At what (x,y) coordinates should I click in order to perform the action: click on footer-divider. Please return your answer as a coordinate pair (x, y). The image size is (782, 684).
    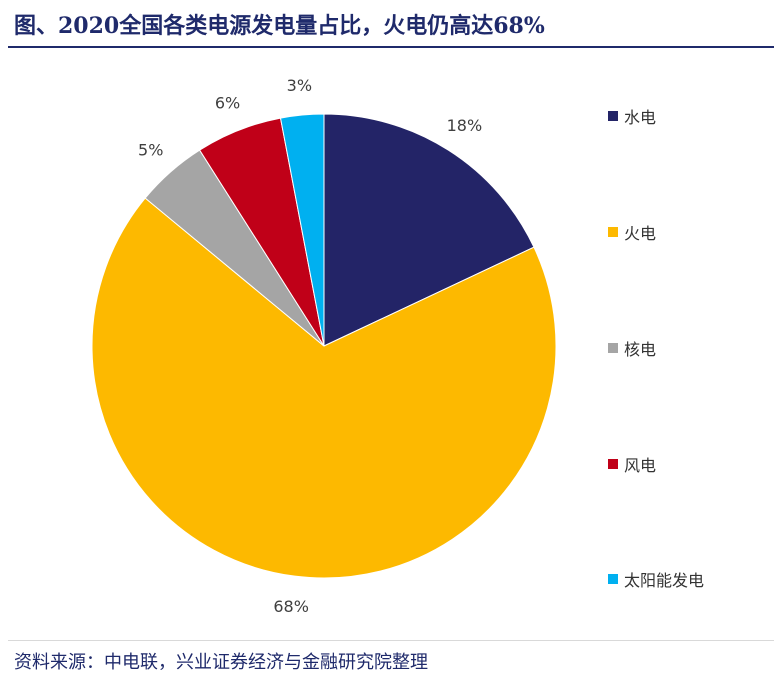
    Looking at the image, I should click on (391, 640).